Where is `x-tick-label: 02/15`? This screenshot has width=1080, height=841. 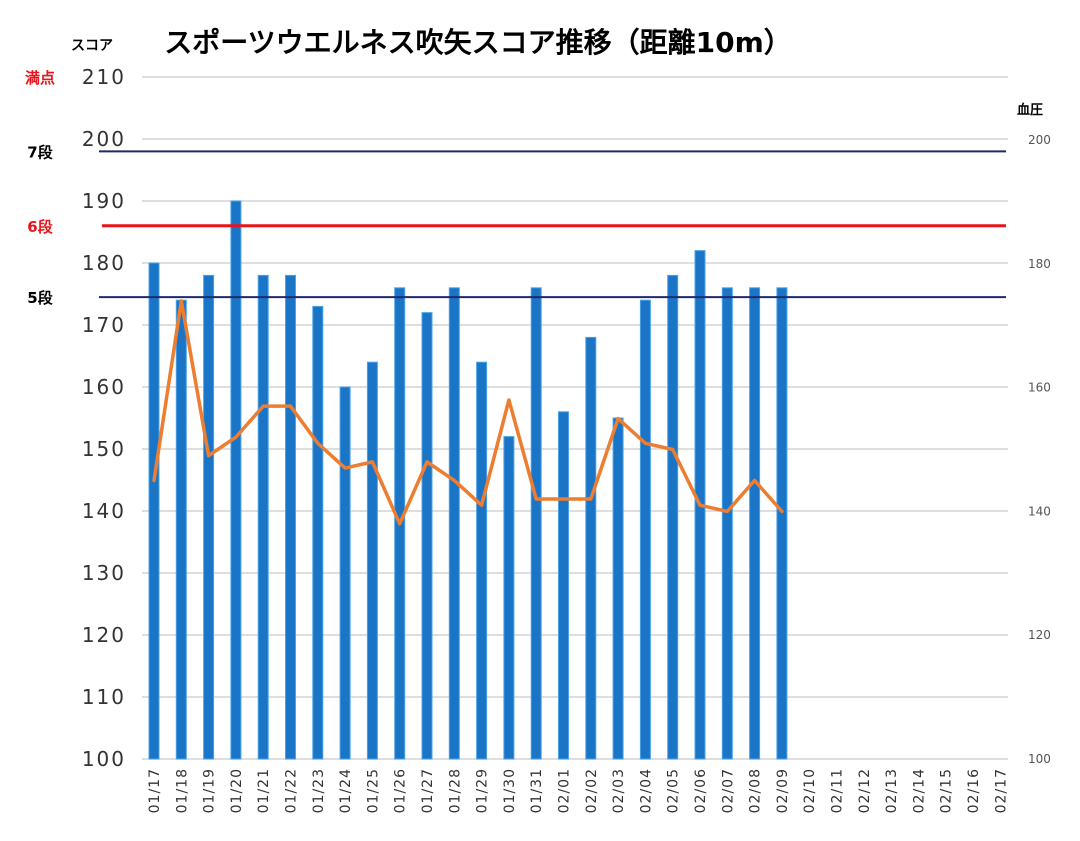
x-tick-label: 02/15 is located at coordinates (947, 790).